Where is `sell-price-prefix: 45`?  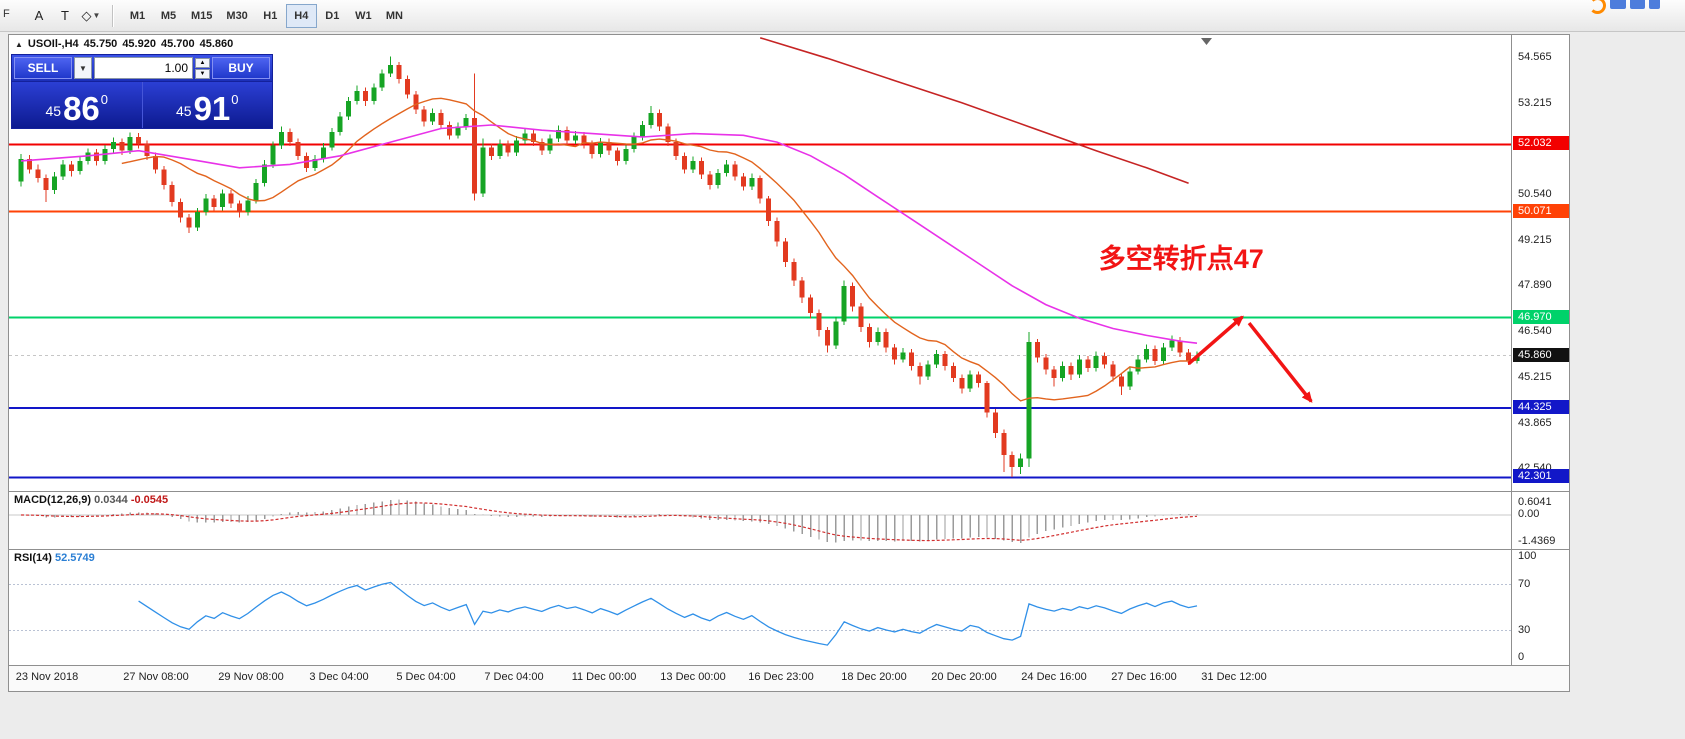
sell-price-prefix: 45 is located at coordinates (53, 111).